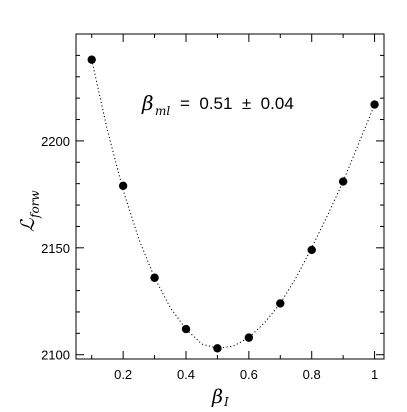 This screenshot has width=407, height=412. Describe the element at coordinates (249, 374) in the screenshot. I see `x-tick-label: 0.6` at that location.